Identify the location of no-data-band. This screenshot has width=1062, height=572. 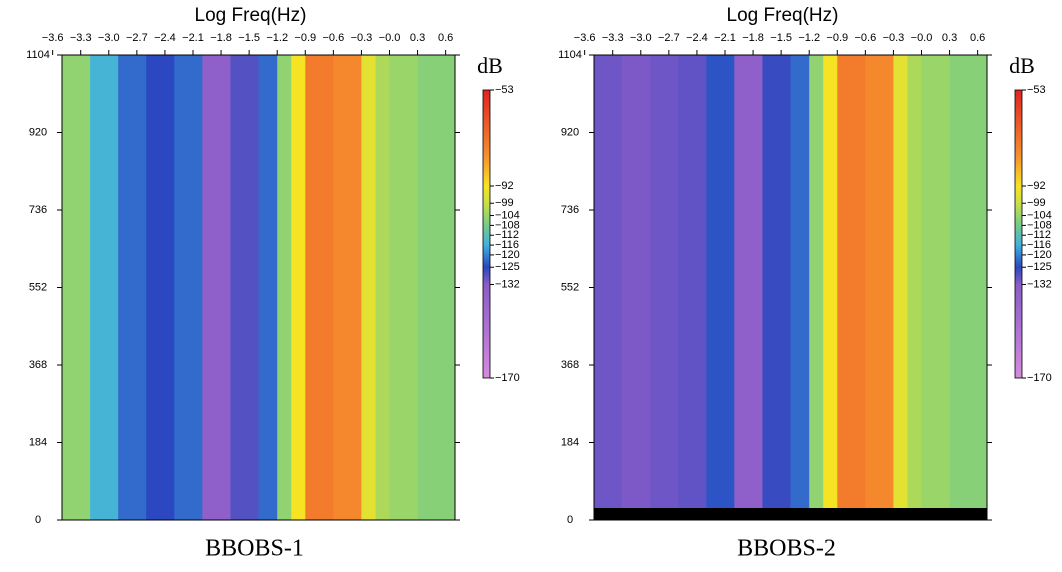
(790, 514).